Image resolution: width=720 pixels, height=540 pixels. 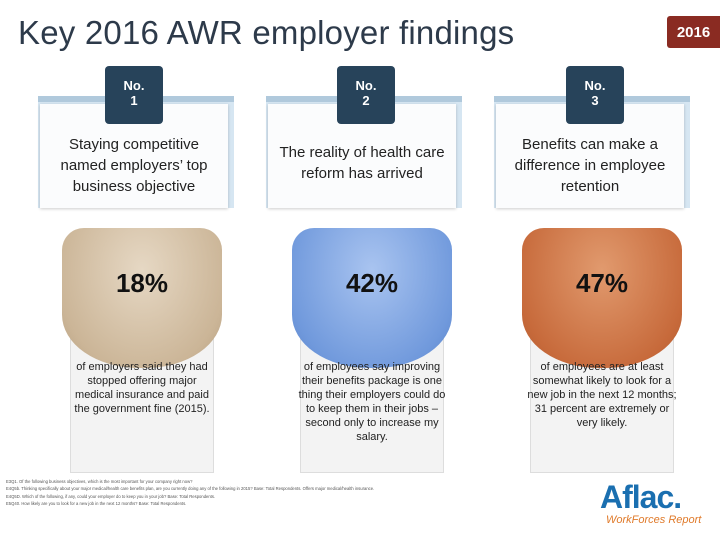 I want to click on finding-2-number: 2, so click(x=366, y=100).